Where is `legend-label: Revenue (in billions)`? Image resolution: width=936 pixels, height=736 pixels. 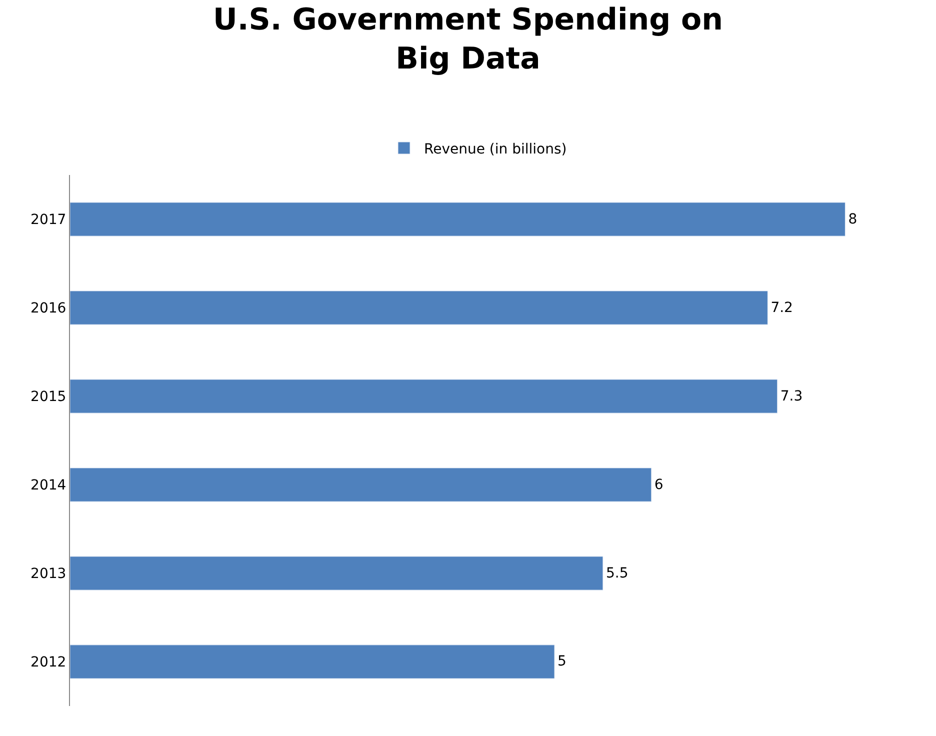 legend-label: Revenue (in billions) is located at coordinates (495, 149).